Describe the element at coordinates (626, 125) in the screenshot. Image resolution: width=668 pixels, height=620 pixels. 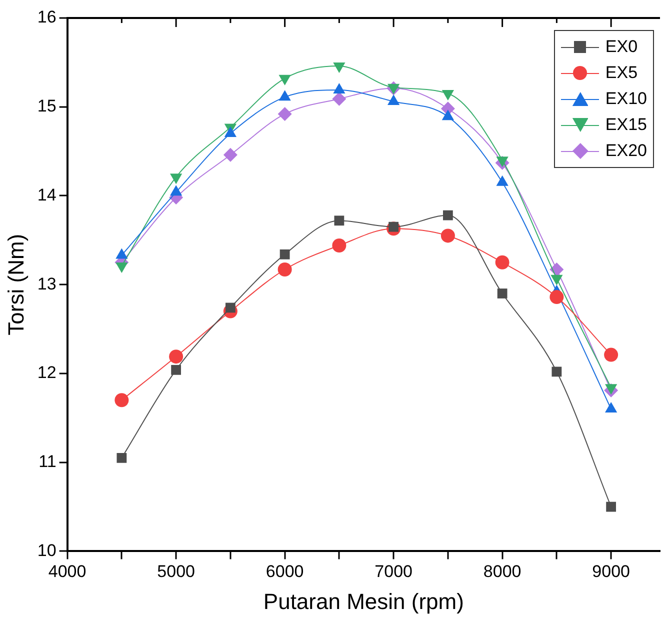
I see `legend-label: EX15` at that location.